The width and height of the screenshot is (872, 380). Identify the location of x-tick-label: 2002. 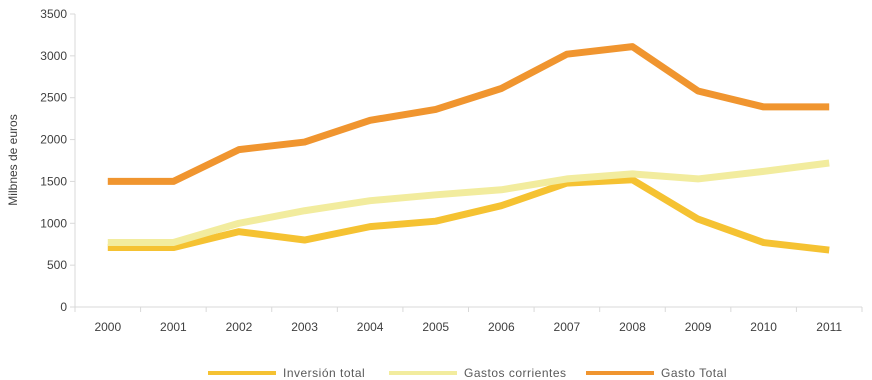
(239, 327).